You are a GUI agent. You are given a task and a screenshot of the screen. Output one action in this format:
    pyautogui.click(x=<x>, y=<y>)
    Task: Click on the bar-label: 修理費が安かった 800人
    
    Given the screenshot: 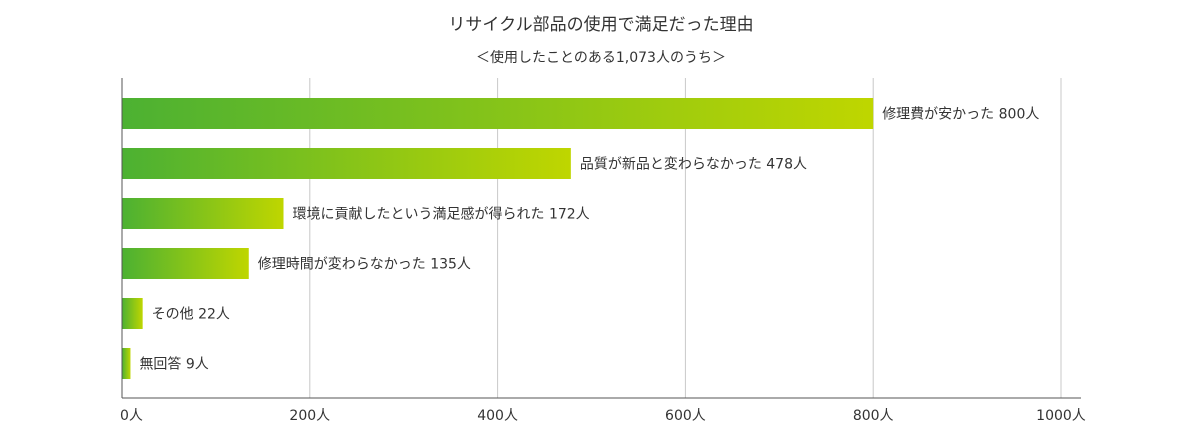 What is the action you would take?
    pyautogui.click(x=960, y=115)
    